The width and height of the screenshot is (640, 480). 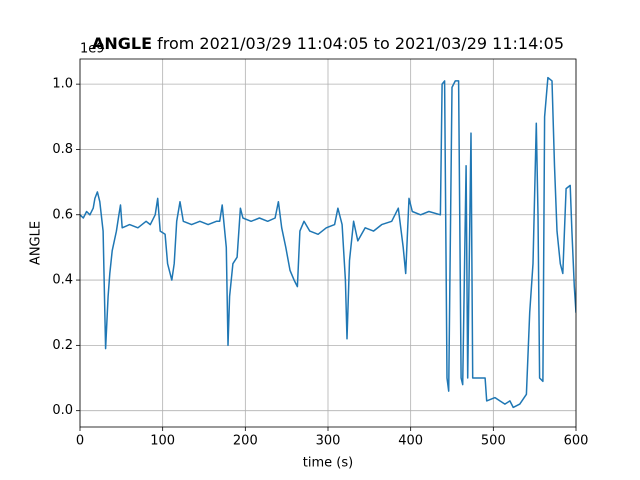 I want to click on x-tick-label: 100, so click(x=162, y=441).